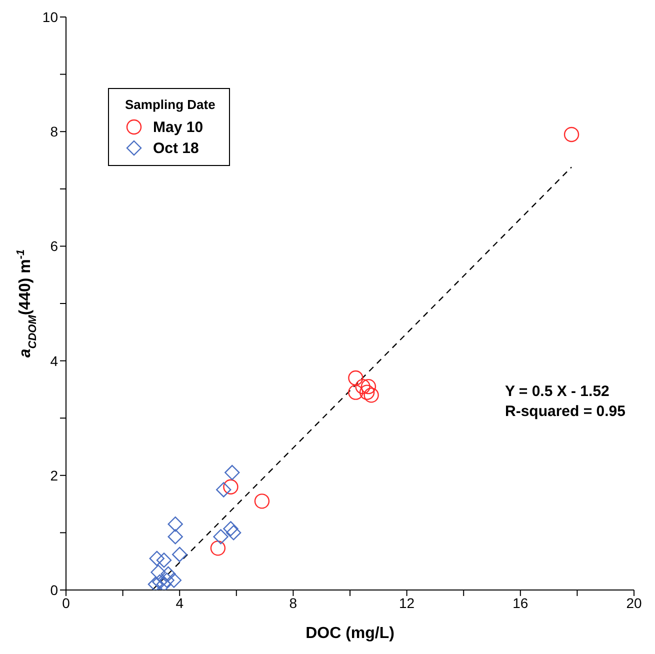 Image resolution: width=655 pixels, height=654 pixels. I want to click on y-tick-label: 6, so click(54, 246).